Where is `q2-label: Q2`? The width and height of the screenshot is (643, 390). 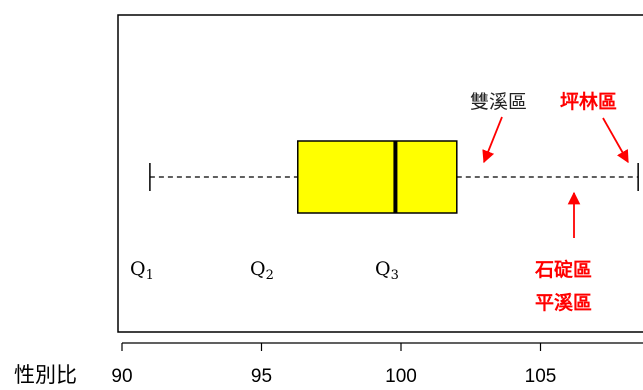 q2-label: Q2 is located at coordinates (262, 270).